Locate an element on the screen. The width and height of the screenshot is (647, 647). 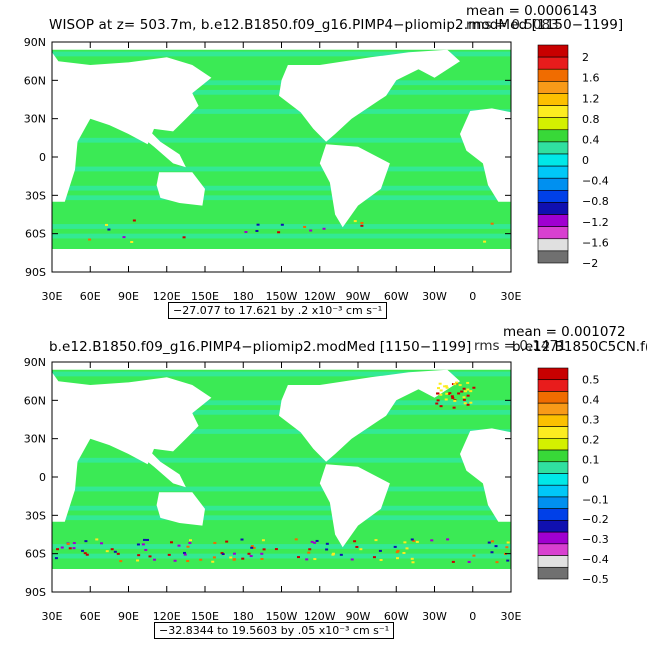
colorbar-2: 0.5 0.4 0.3 0.2 0.1 0 −0.1 −0.2 −0.3 −0.4 −0.5 is located at coordinates (573, 476).